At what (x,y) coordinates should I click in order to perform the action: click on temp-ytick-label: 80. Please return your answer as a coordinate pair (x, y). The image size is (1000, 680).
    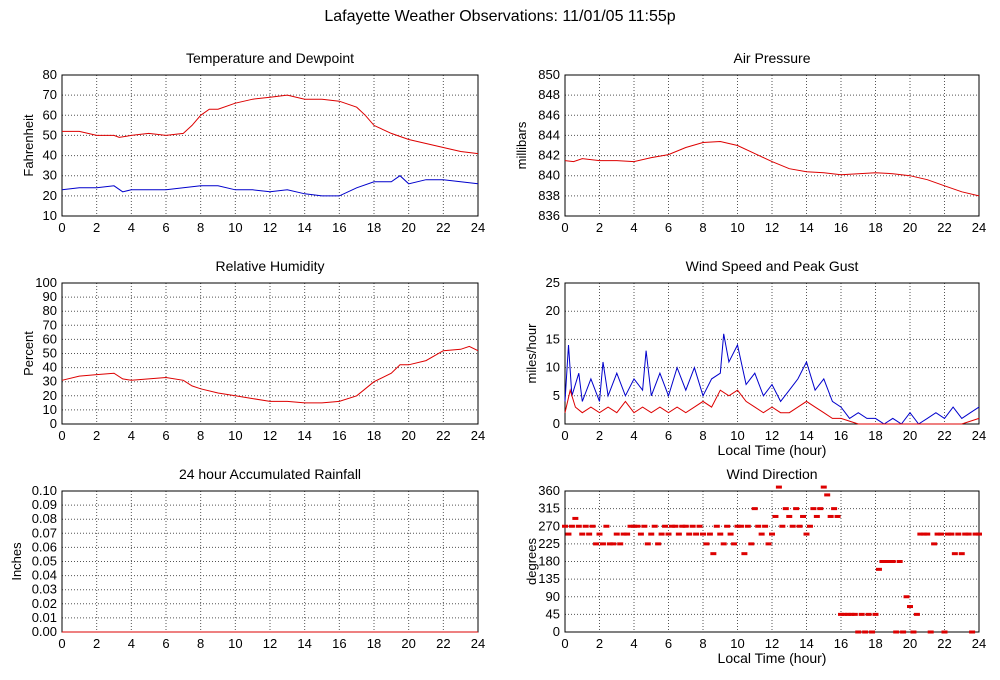
    Looking at the image, I should click on (50, 74).